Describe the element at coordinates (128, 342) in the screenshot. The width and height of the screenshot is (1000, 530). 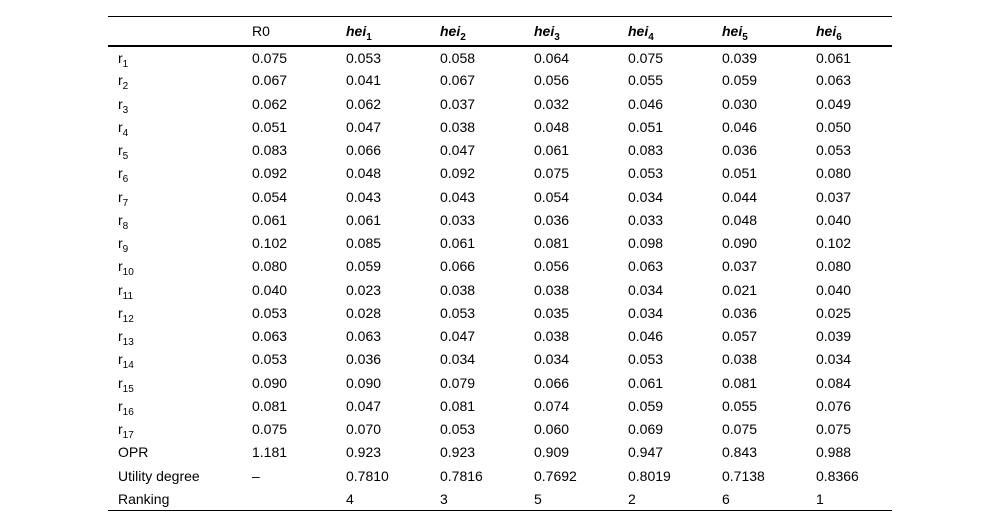
I see `row-label-subscript: 13` at that location.